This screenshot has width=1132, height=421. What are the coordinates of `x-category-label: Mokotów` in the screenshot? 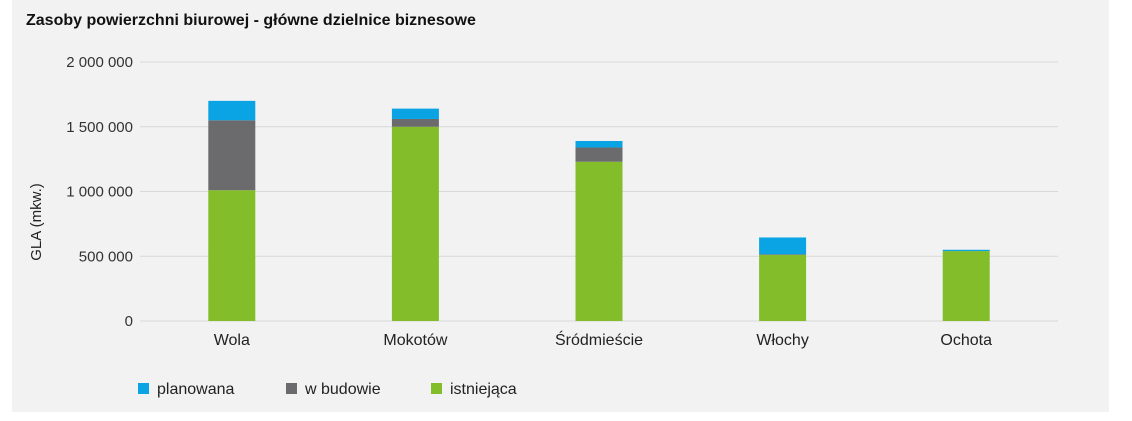 It's located at (415, 340).